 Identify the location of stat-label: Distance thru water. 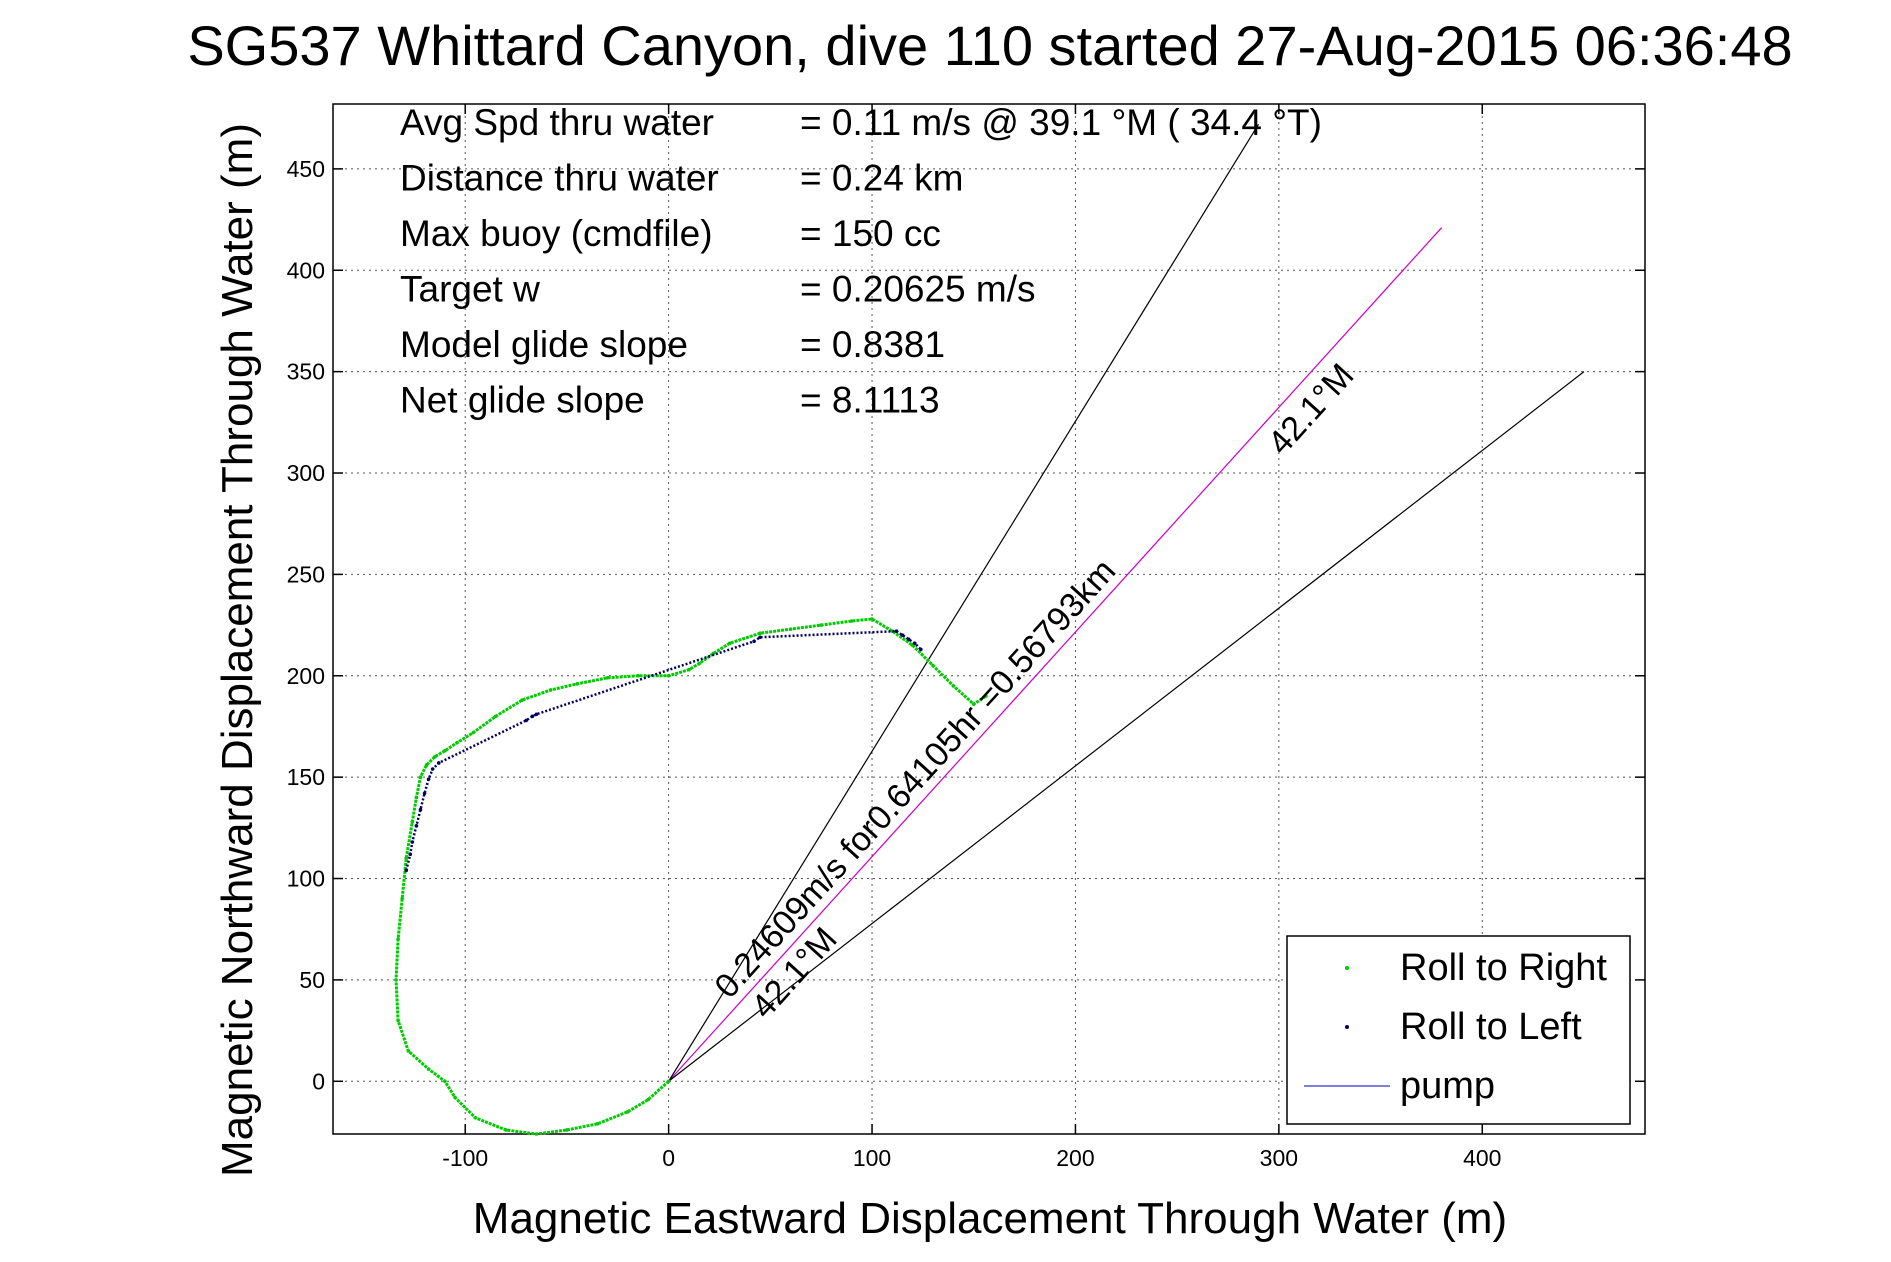
(559, 178).